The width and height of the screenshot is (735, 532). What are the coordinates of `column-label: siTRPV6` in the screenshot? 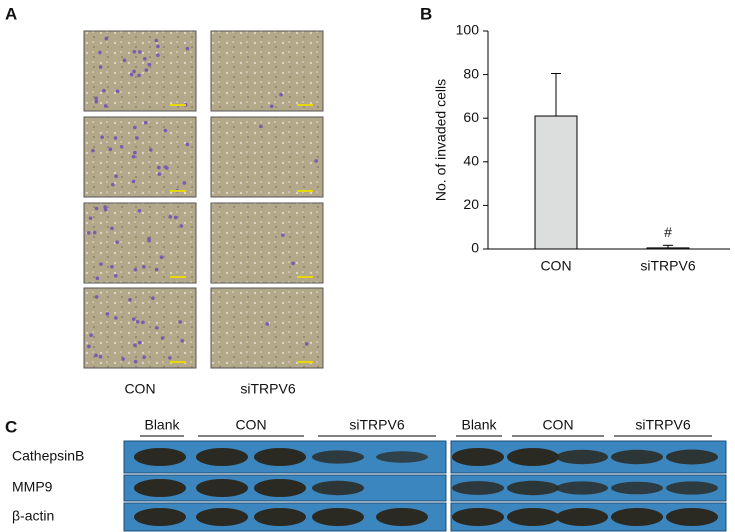 It's located at (267, 389).